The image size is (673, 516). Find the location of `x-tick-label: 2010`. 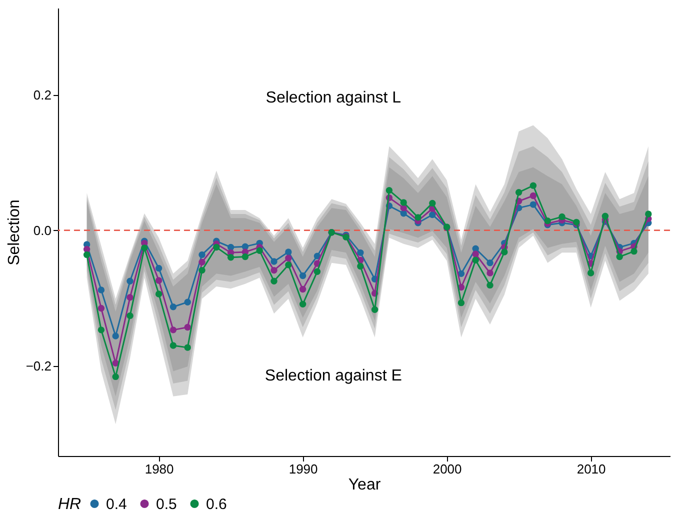

x-tick-label: 2010 is located at coordinates (591, 469).